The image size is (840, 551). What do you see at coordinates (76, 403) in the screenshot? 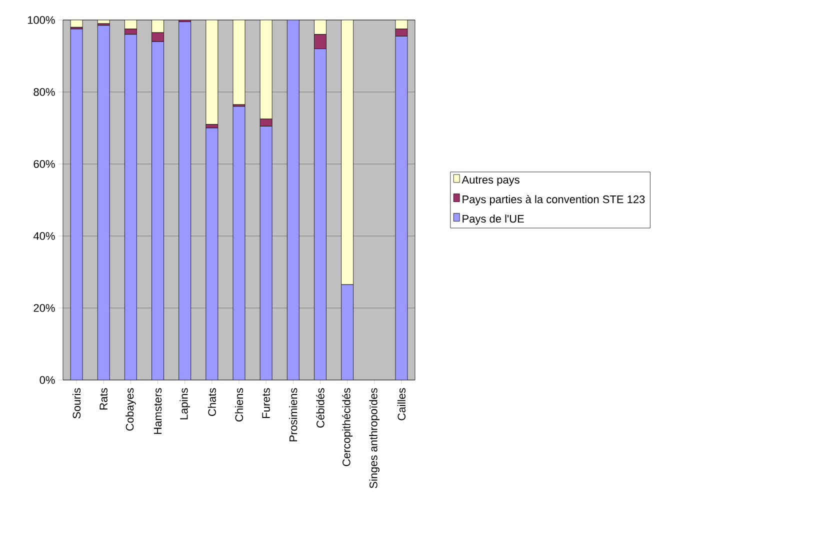
I see `x-tick-label: Souris` at bounding box center [76, 403].